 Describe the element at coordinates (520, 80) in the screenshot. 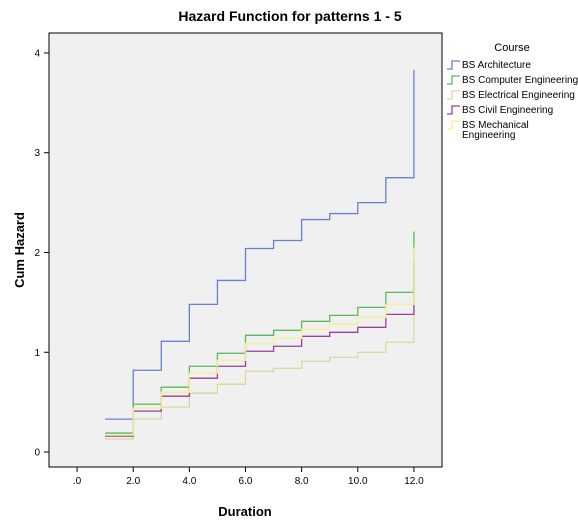

I see `legend-label: BS Computer Engineering` at that location.